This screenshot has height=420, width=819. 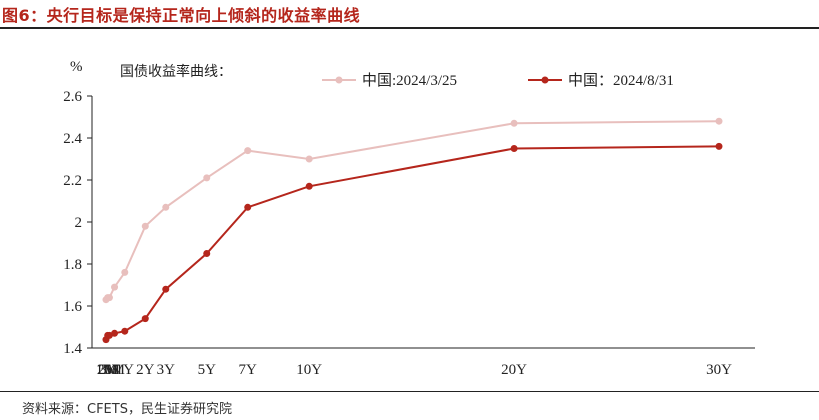 I want to click on y-tick-label: 2.6, so click(x=72, y=97).